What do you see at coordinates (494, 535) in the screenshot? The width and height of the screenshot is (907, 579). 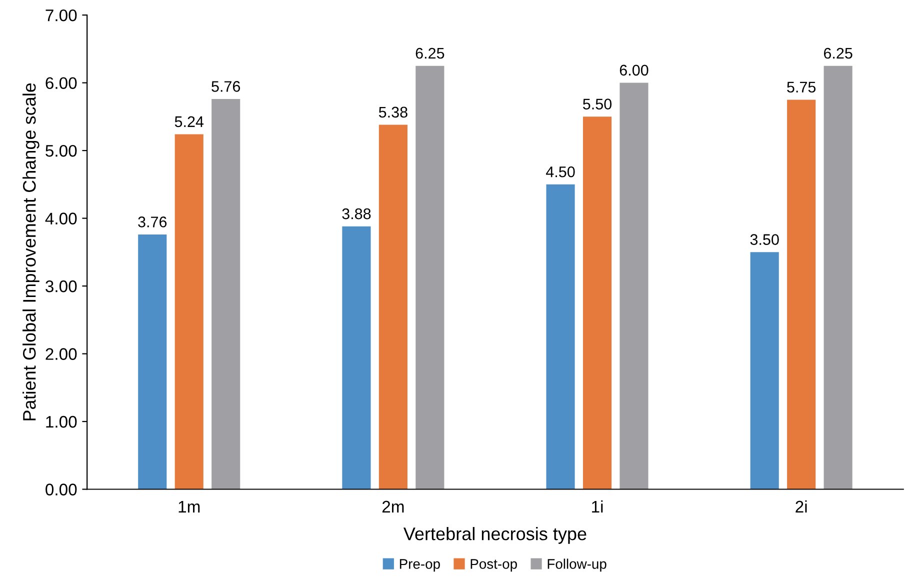 I see `x-axis-title: Vertebral necrosis type` at bounding box center [494, 535].